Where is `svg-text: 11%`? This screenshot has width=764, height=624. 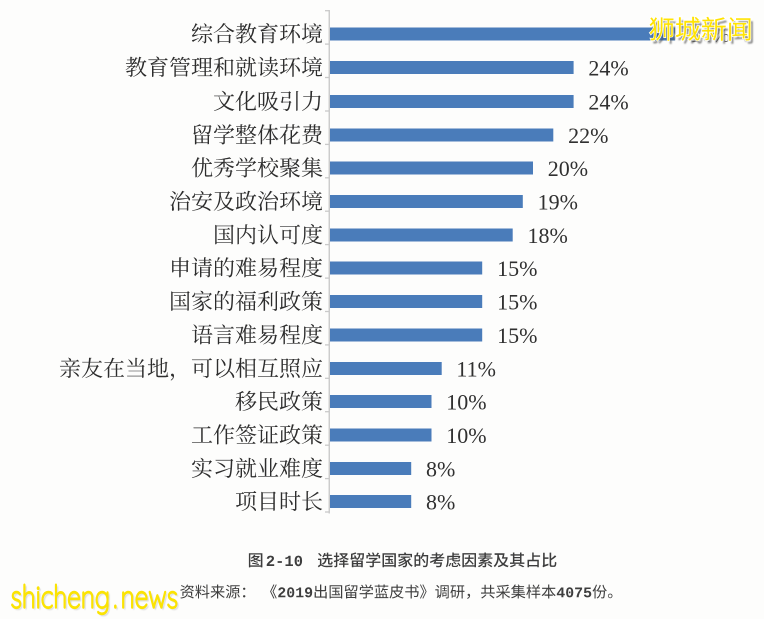
svg-text: 11% is located at coordinates (476, 369).